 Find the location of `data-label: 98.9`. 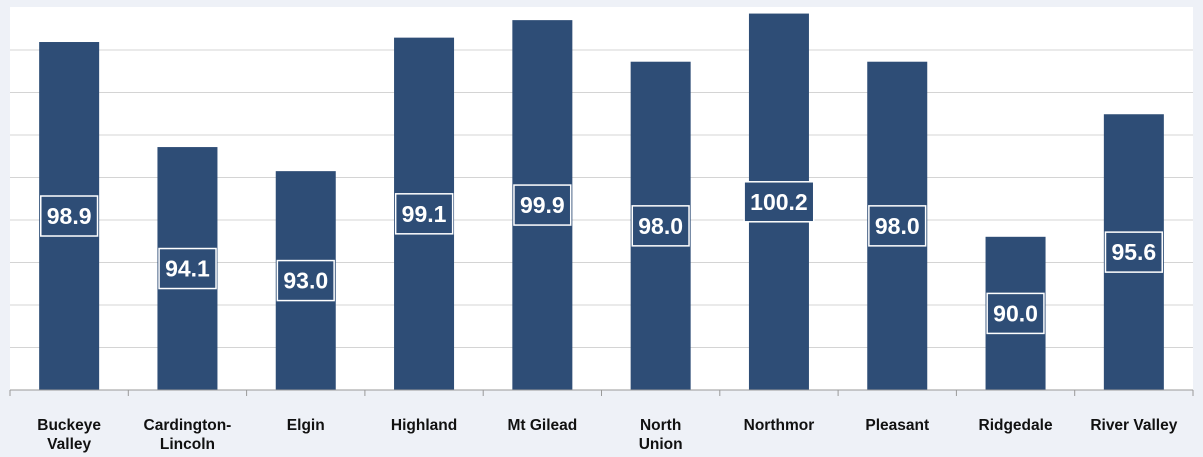

data-label: 98.9 is located at coordinates (69, 216).